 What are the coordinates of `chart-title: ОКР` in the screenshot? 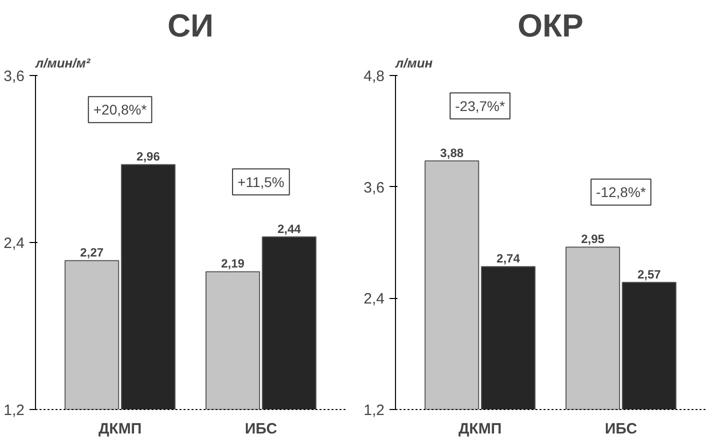 It's located at (551, 26).